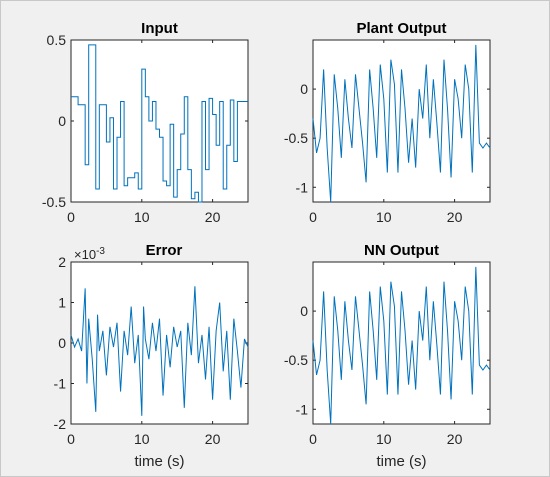 This screenshot has width=550, height=477. What do you see at coordinates (60, 424) in the screenshot?
I see `y-tick-label: -2` at bounding box center [60, 424].